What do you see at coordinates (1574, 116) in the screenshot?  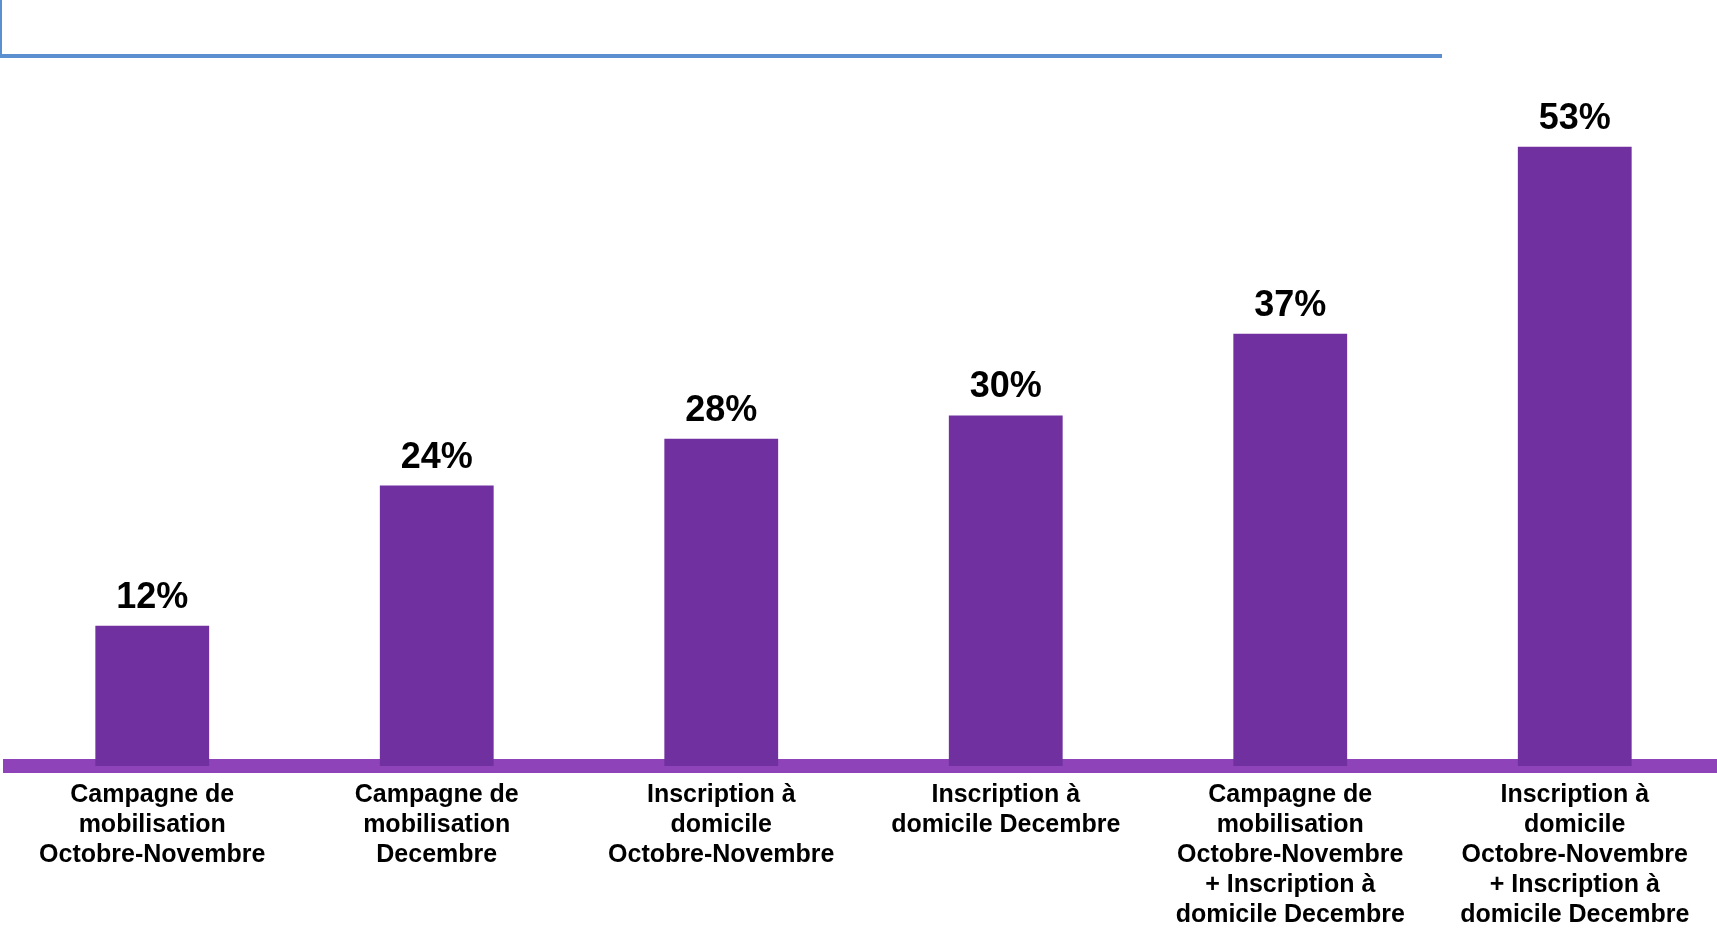 I see `data-label: 53%` at bounding box center [1574, 116].